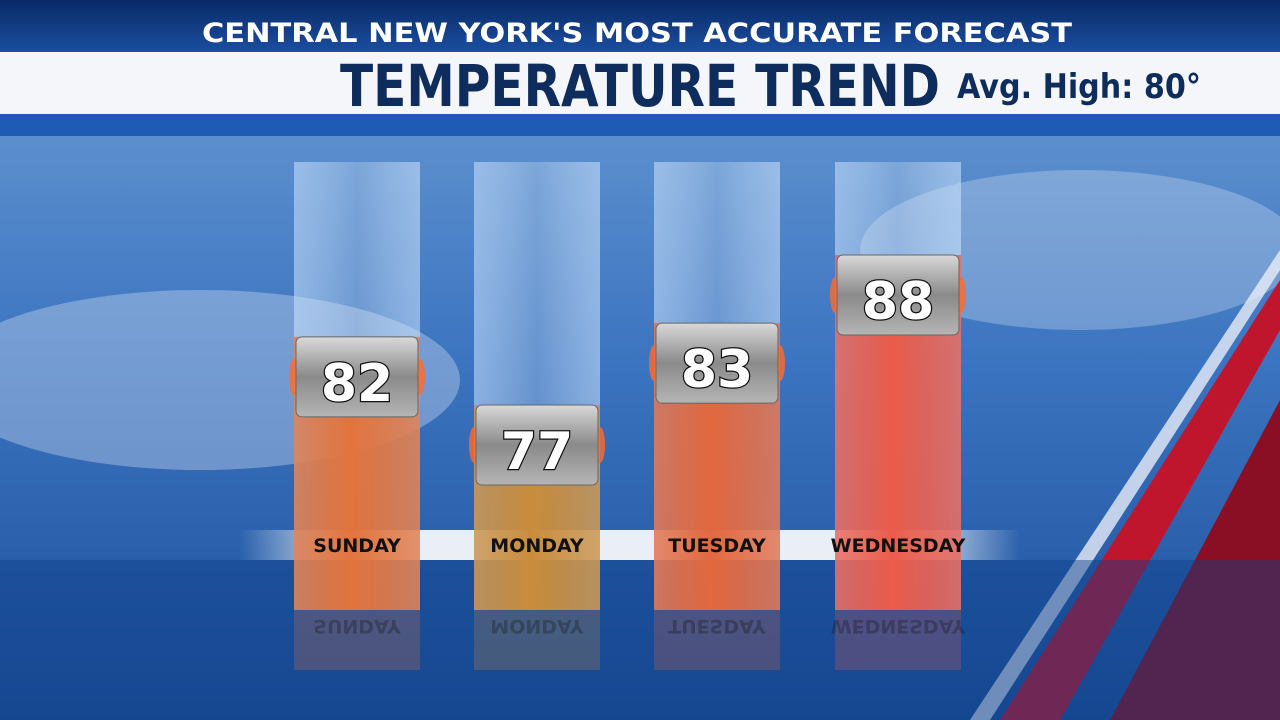 The width and height of the screenshot is (1280, 720). What do you see at coordinates (717, 546) in the screenshot?
I see `x-tick-label: TUESDAY` at bounding box center [717, 546].